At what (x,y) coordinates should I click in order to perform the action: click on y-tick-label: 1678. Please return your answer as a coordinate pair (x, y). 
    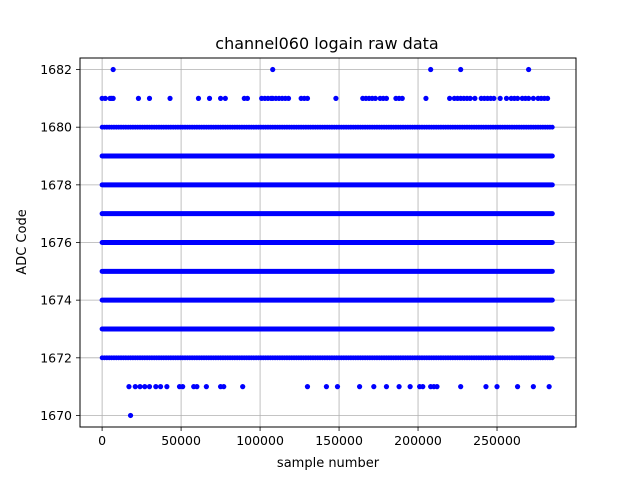
    Looking at the image, I should click on (56, 184).